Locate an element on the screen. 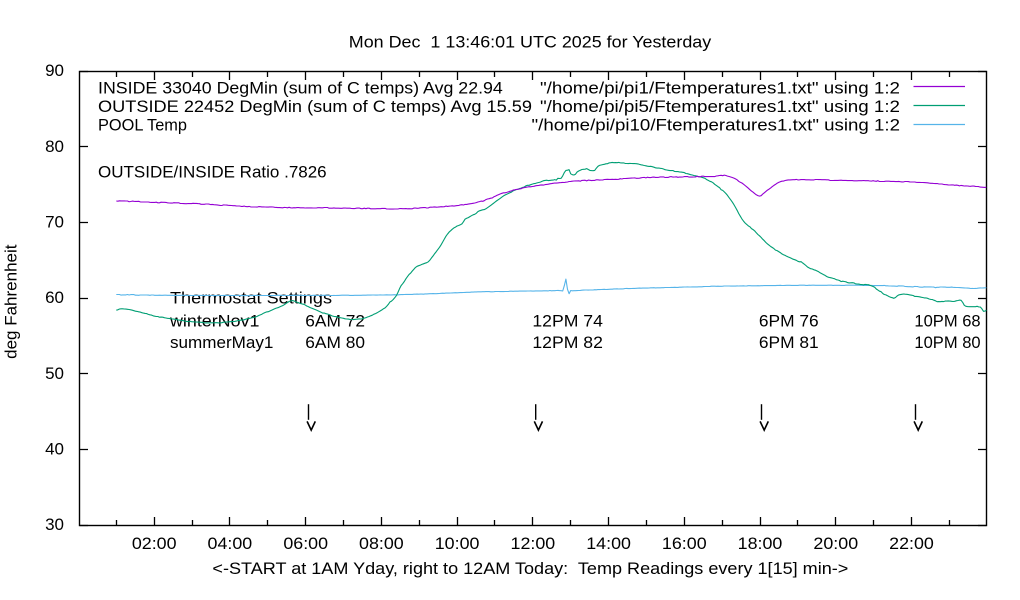  svg-text: 08:00 is located at coordinates (381, 543).